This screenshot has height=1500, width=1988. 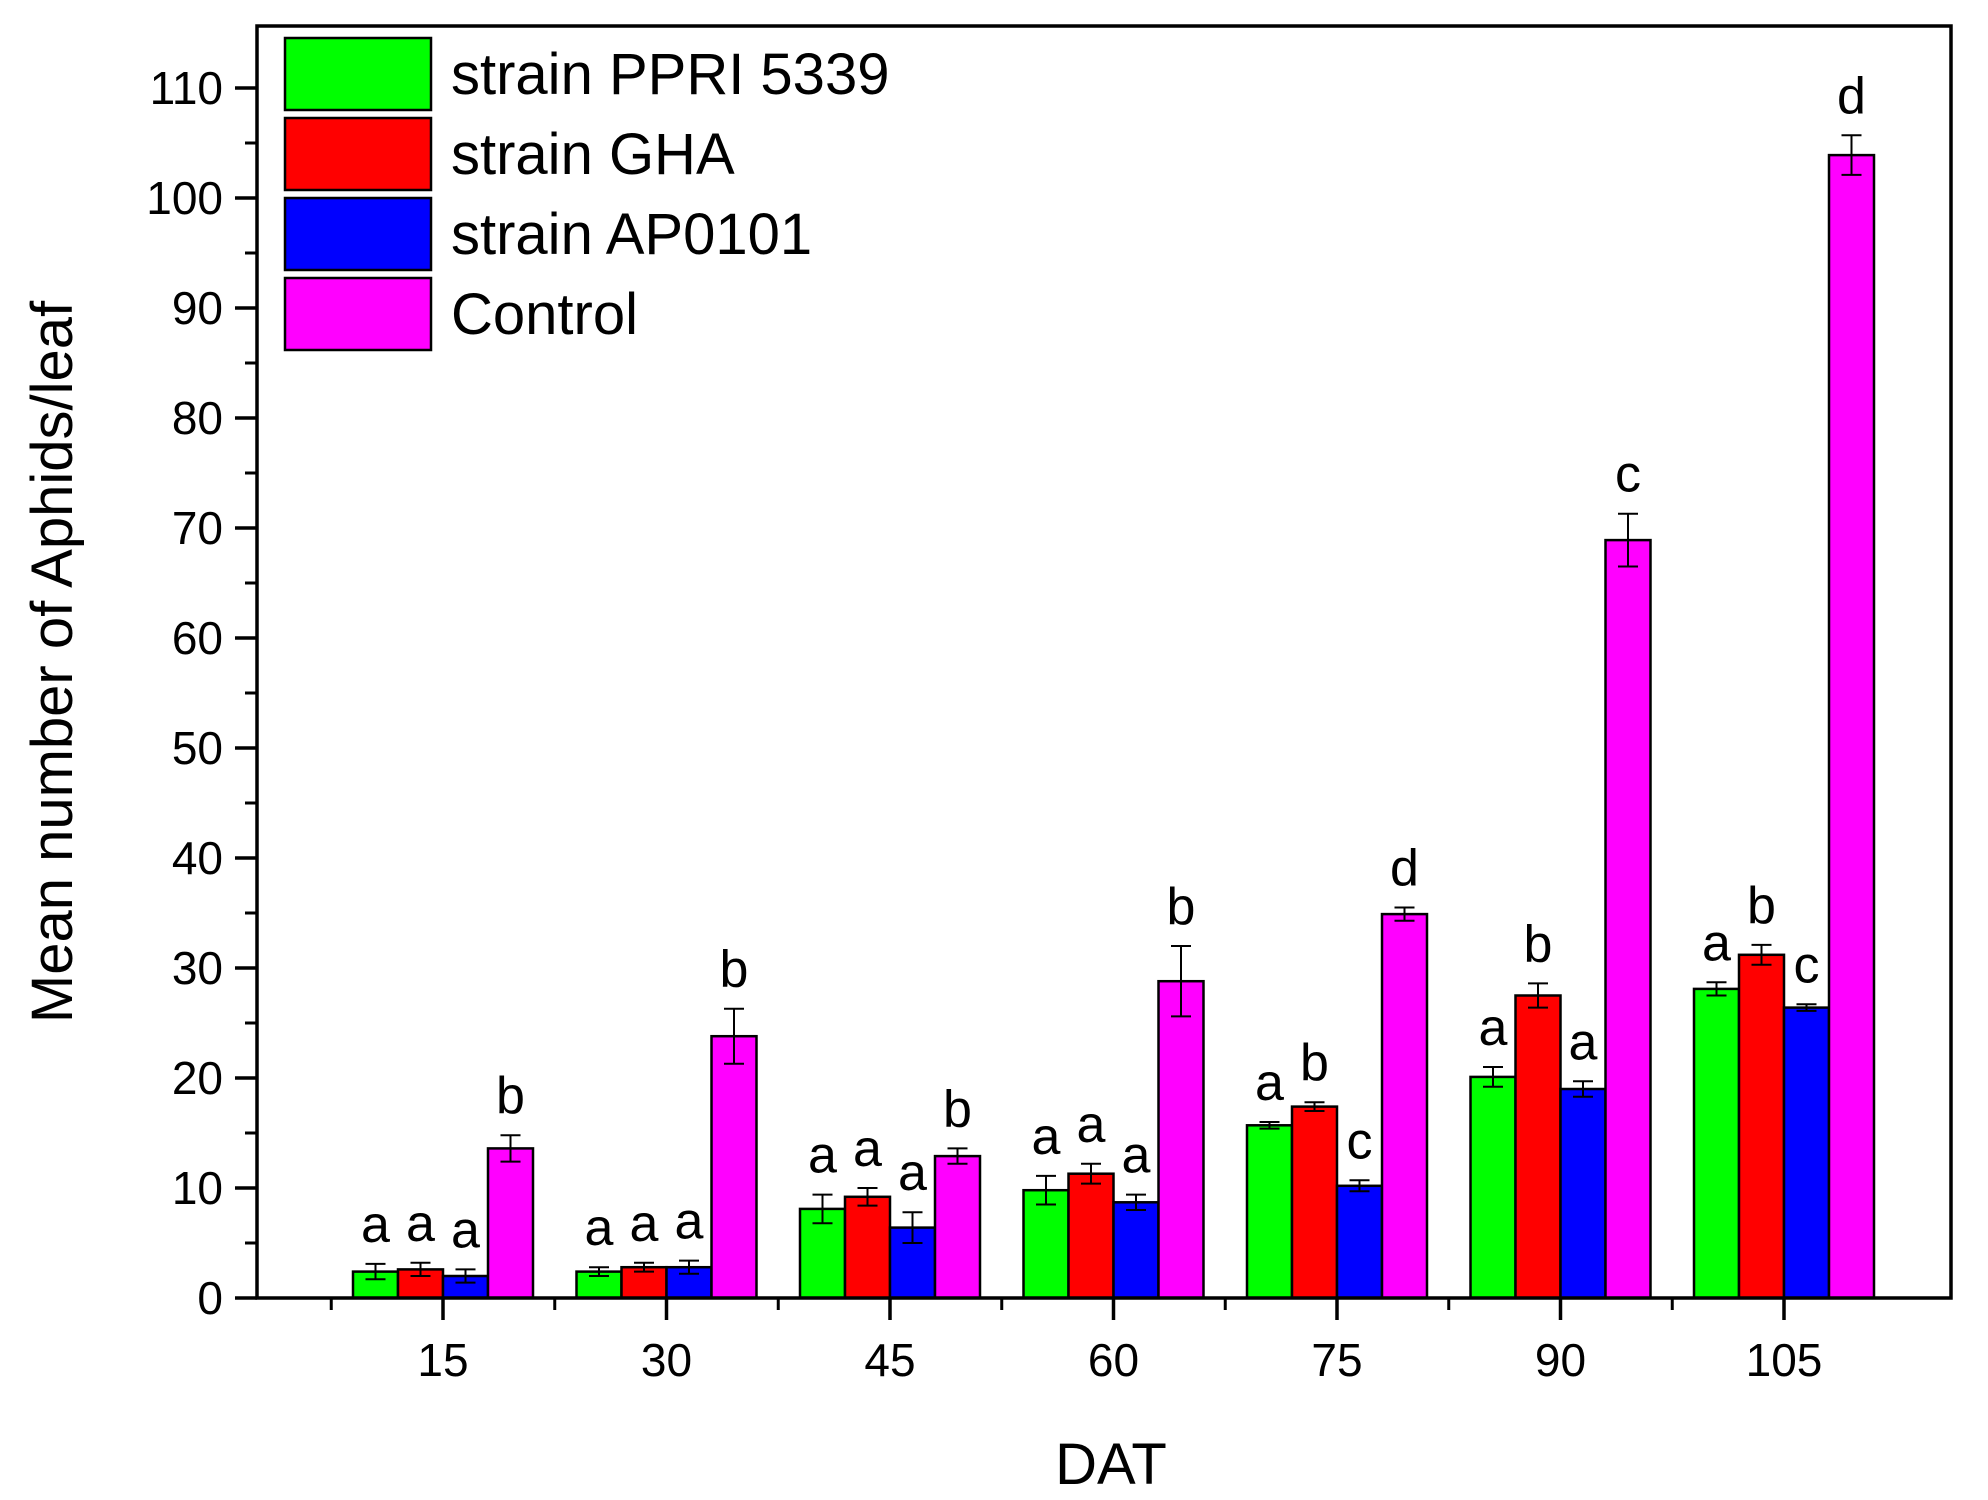 I want to click on legend-label: strain GHA, so click(x=593, y=154).